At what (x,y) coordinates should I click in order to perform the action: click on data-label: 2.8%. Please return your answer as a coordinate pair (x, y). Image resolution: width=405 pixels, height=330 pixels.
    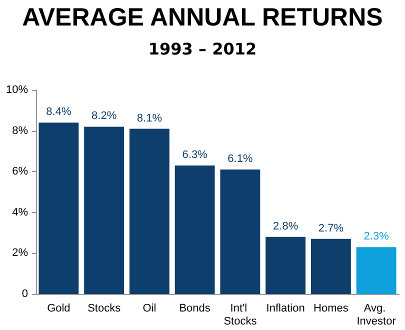
    Looking at the image, I should click on (285, 226).